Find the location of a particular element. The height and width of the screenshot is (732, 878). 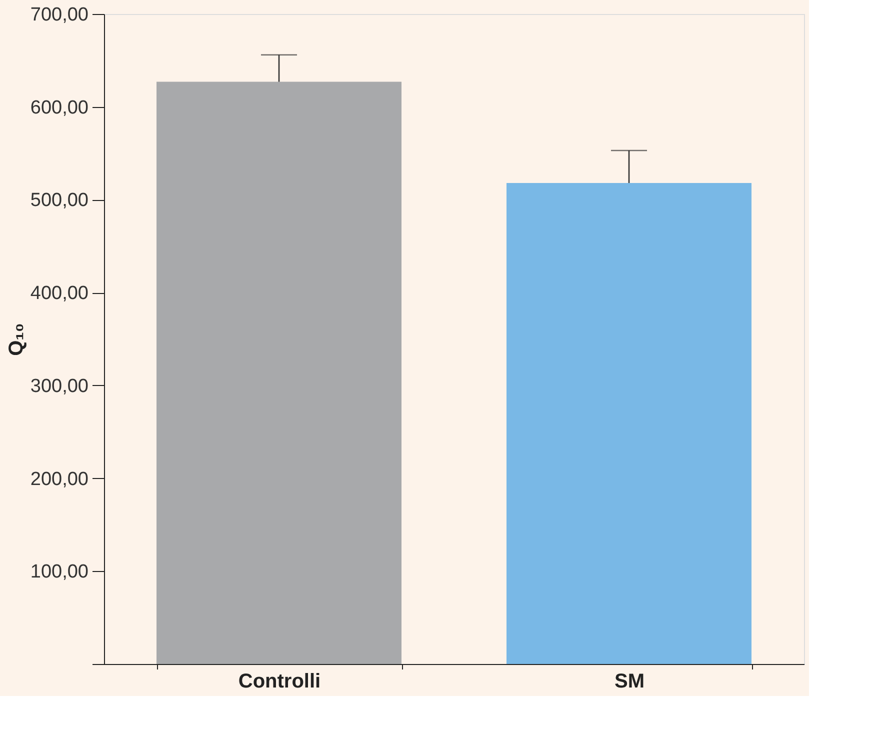

y-tick-label: 700,00 is located at coordinates (59, 15).